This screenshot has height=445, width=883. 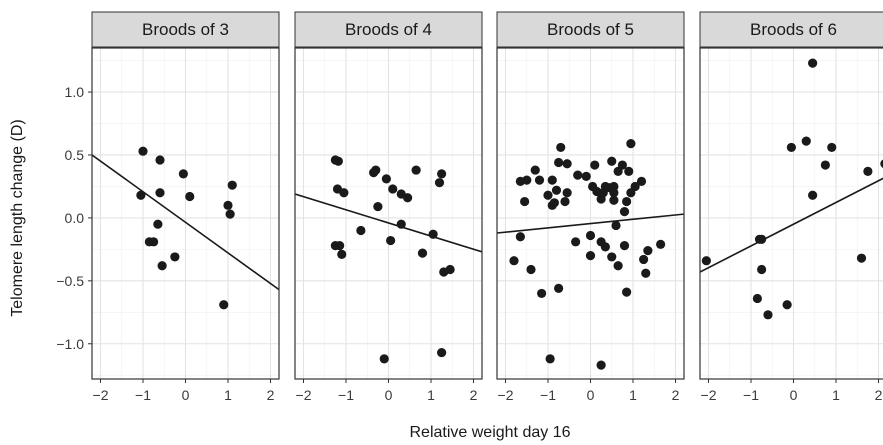 What do you see at coordinates (186, 228) in the screenshot?
I see `points-layer` at bounding box center [186, 228].